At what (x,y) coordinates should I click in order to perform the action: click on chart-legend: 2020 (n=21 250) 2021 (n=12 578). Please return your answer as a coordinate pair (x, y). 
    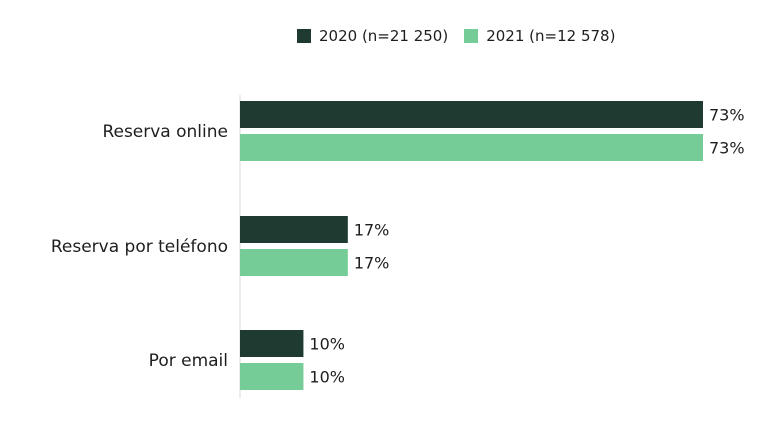
    Looking at the image, I should click on (464, 36).